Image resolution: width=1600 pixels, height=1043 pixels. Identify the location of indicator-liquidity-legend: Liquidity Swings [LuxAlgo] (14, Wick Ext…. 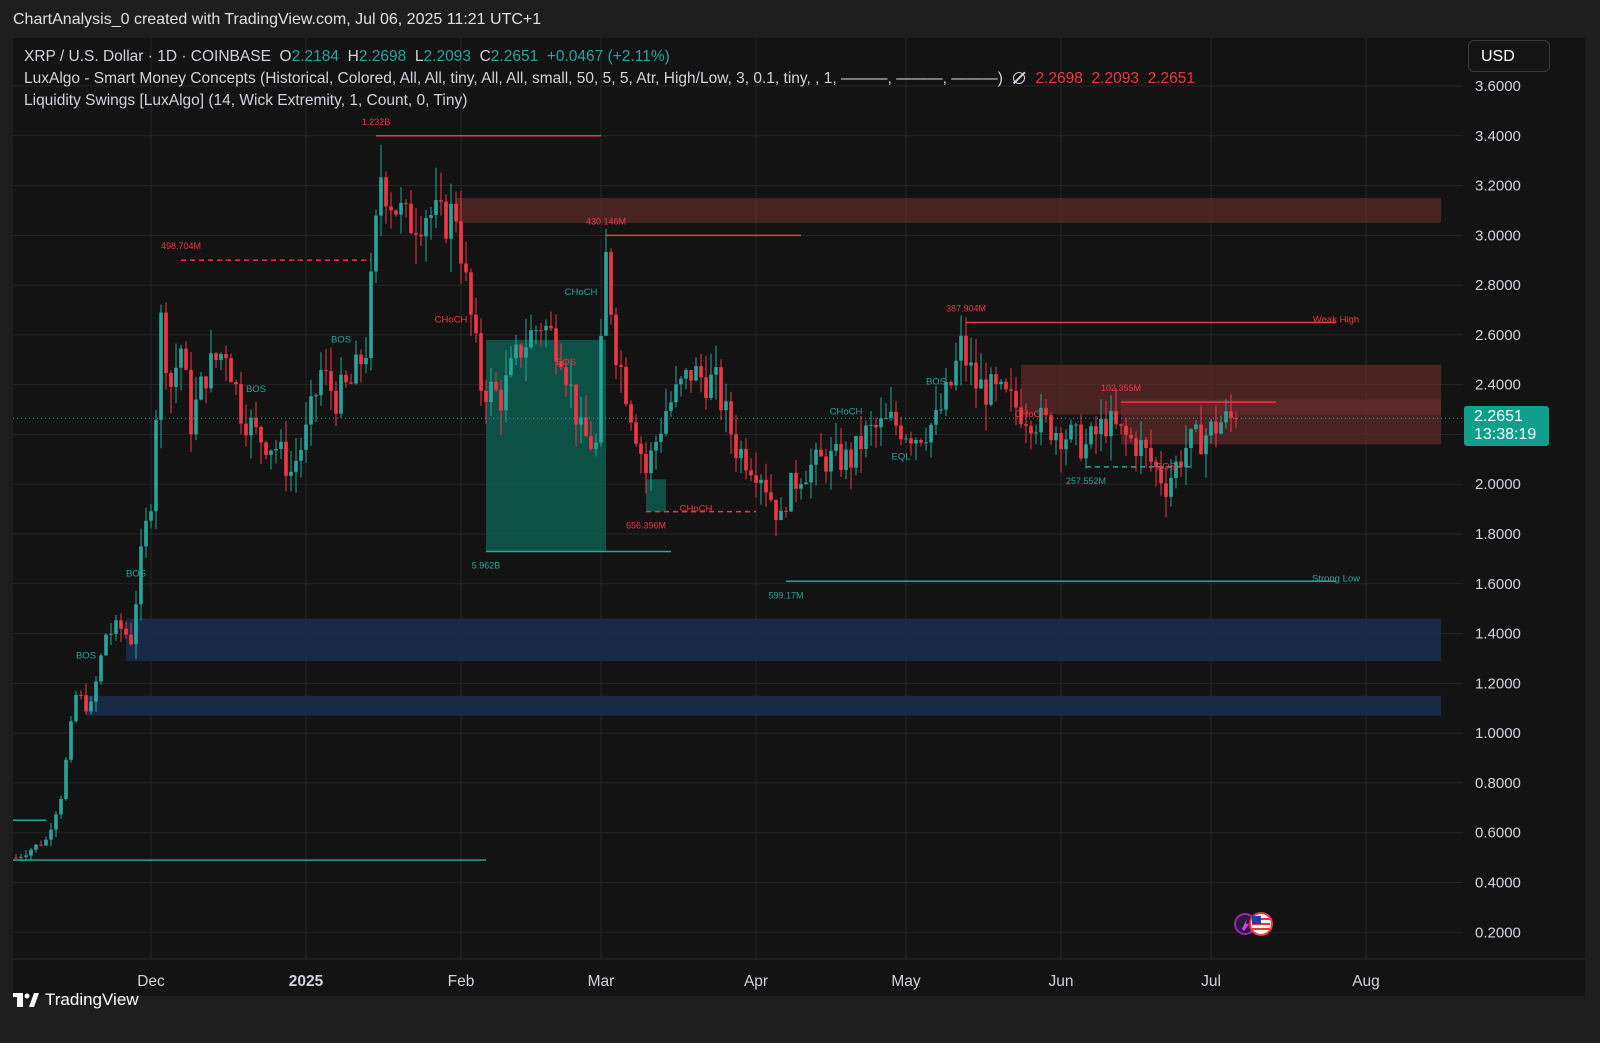
(609, 101).